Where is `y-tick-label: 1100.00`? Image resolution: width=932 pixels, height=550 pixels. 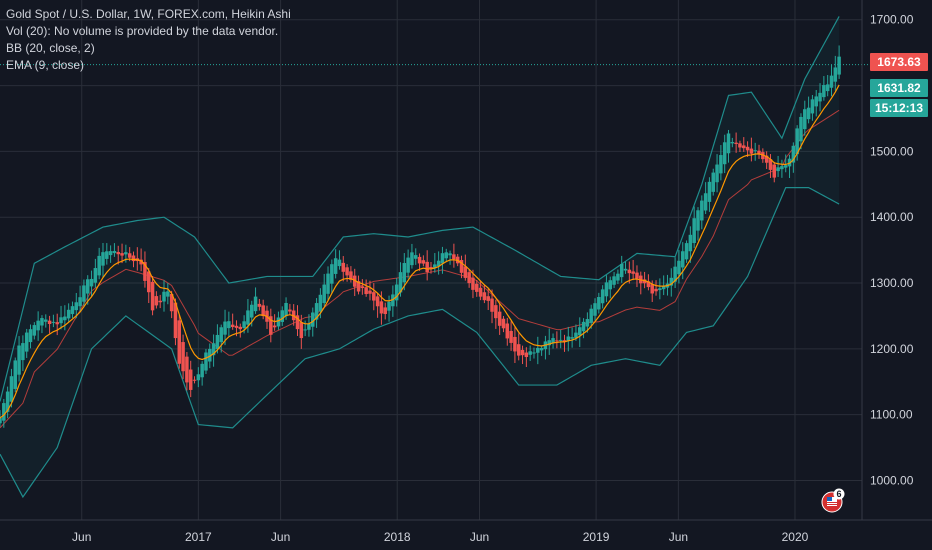 y-tick-label: 1100.00 is located at coordinates (891, 415).